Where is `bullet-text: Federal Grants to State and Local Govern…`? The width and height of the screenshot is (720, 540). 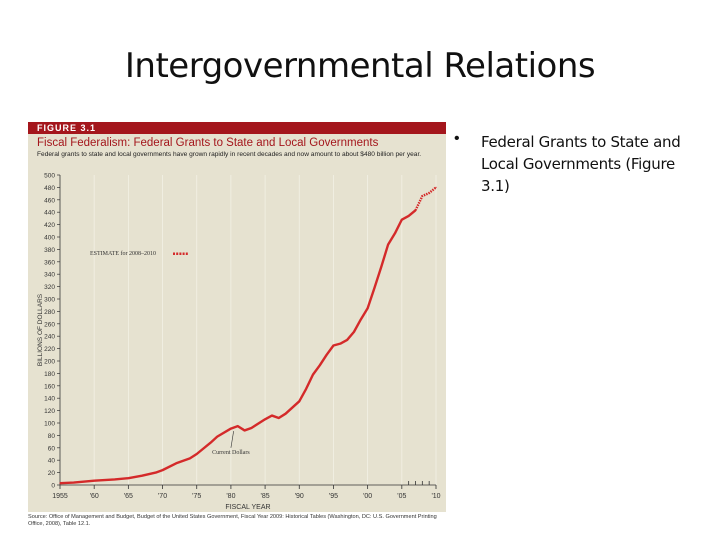
bullet-text: Federal Grants to State and Local Govern… is located at coordinates (581, 164).